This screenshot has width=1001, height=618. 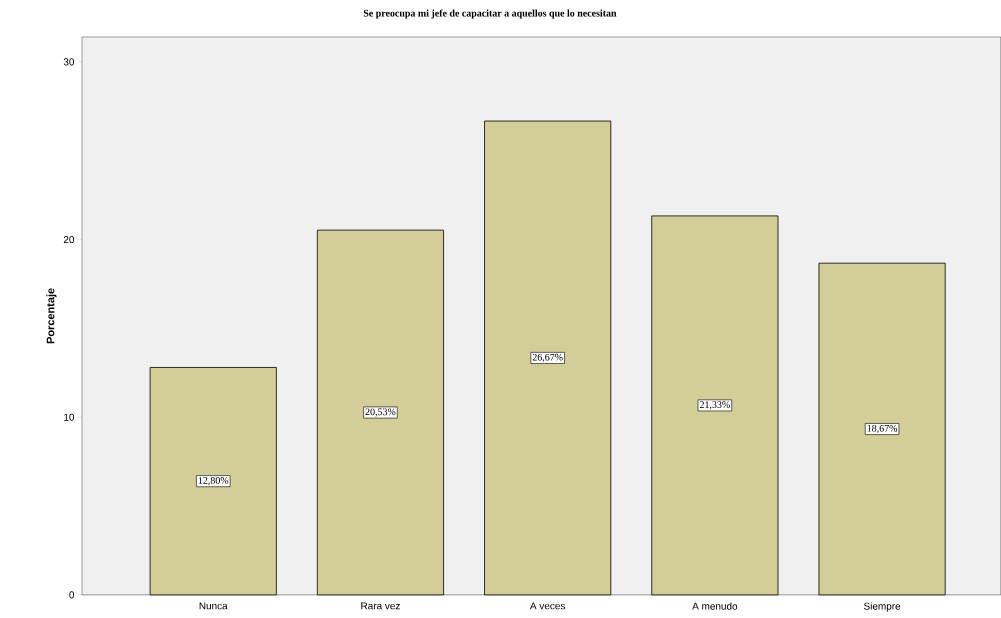 What do you see at coordinates (72, 595) in the screenshot?
I see `y-tick-label: 0` at bounding box center [72, 595].